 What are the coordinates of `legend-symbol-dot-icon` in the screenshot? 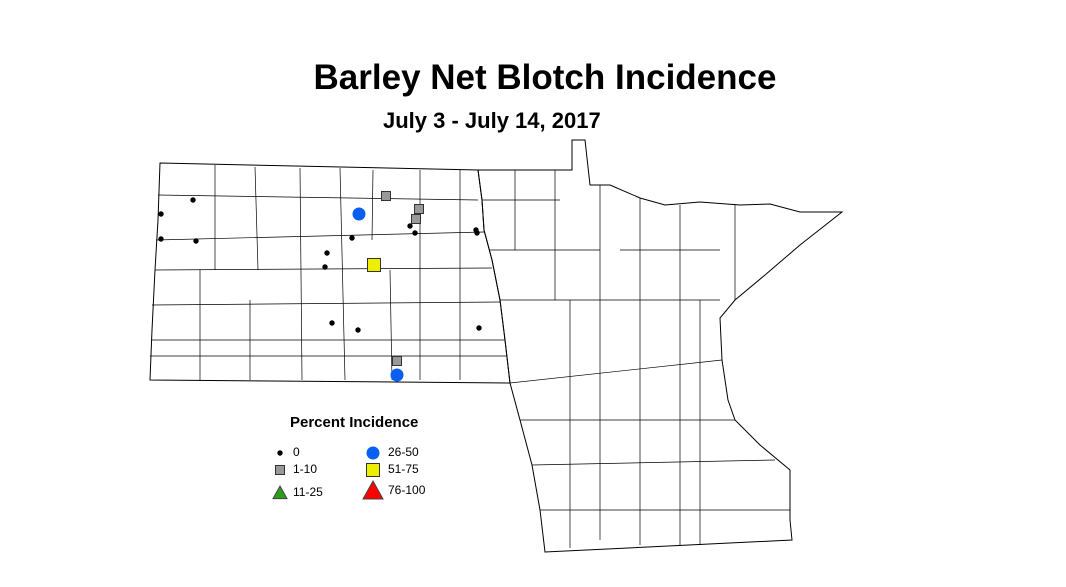 It's located at (280, 453).